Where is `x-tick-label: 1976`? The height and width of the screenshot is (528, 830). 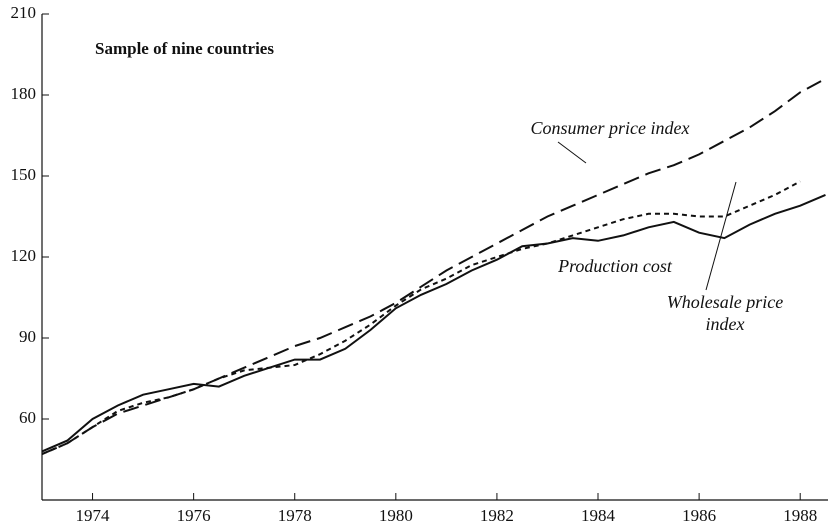 x-tick-label: 1976 is located at coordinates (194, 515).